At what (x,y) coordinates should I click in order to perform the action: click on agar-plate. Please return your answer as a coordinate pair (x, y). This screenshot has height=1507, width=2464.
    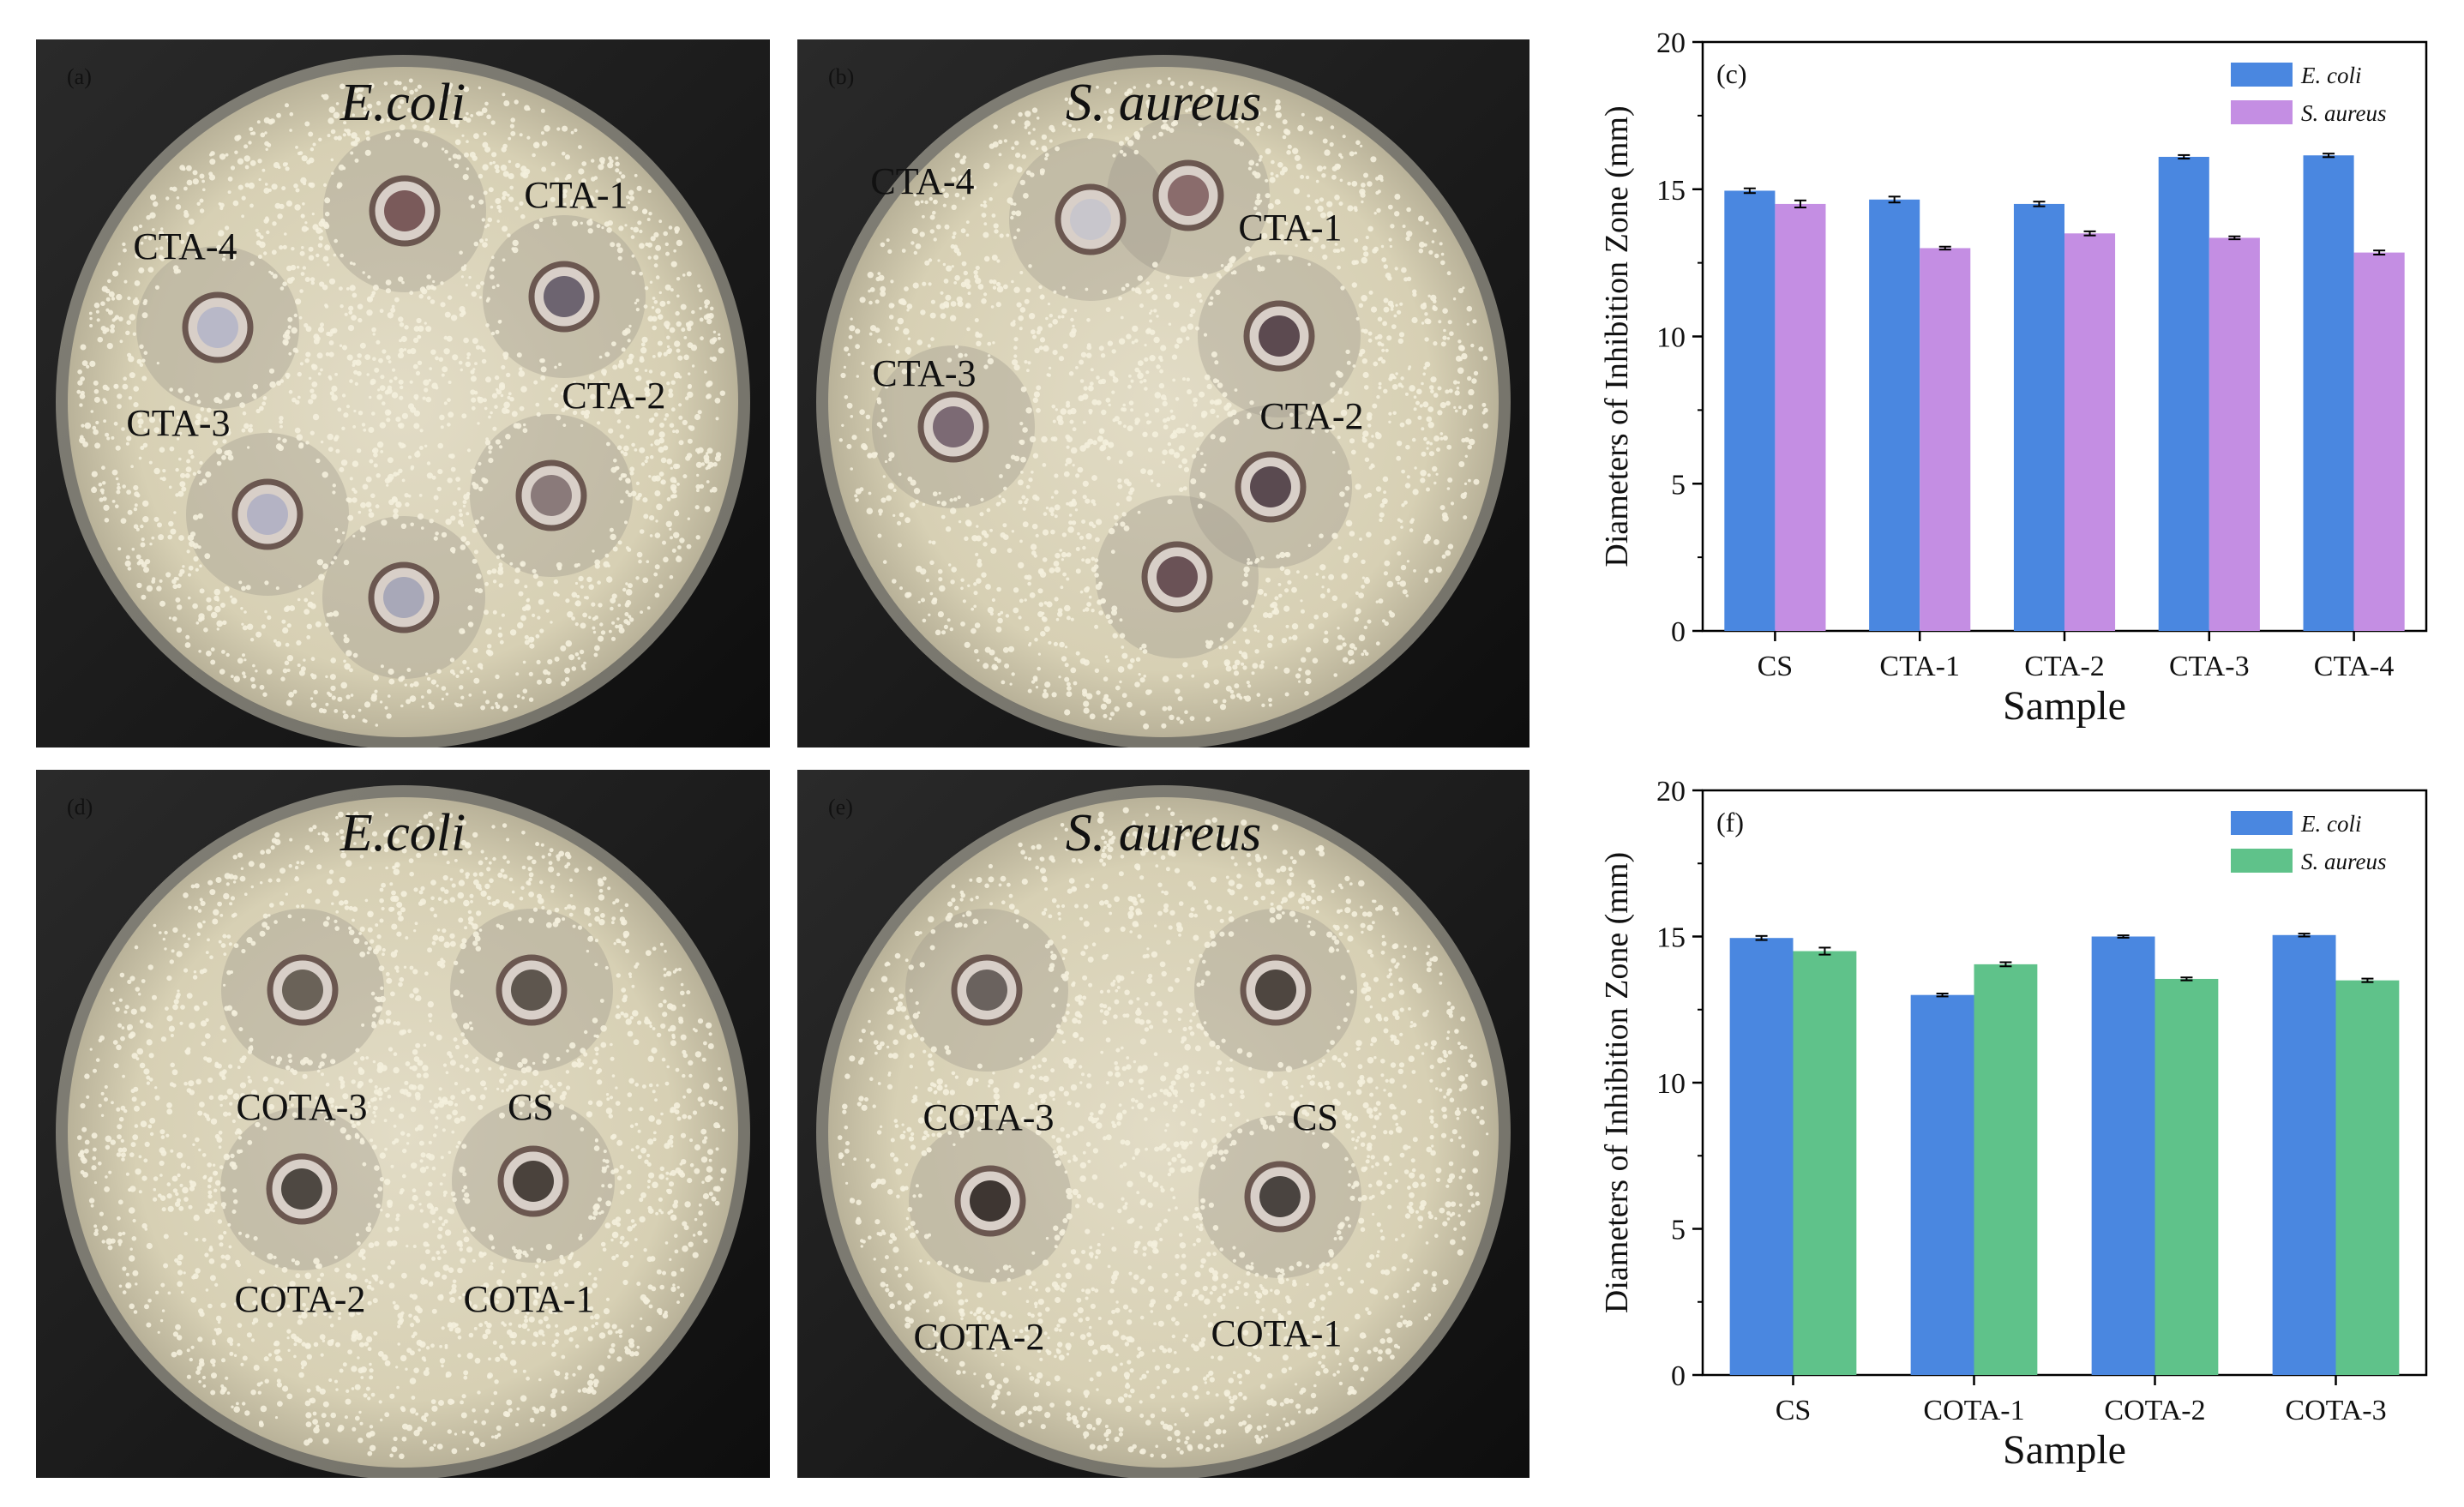
    Looking at the image, I should click on (403, 402).